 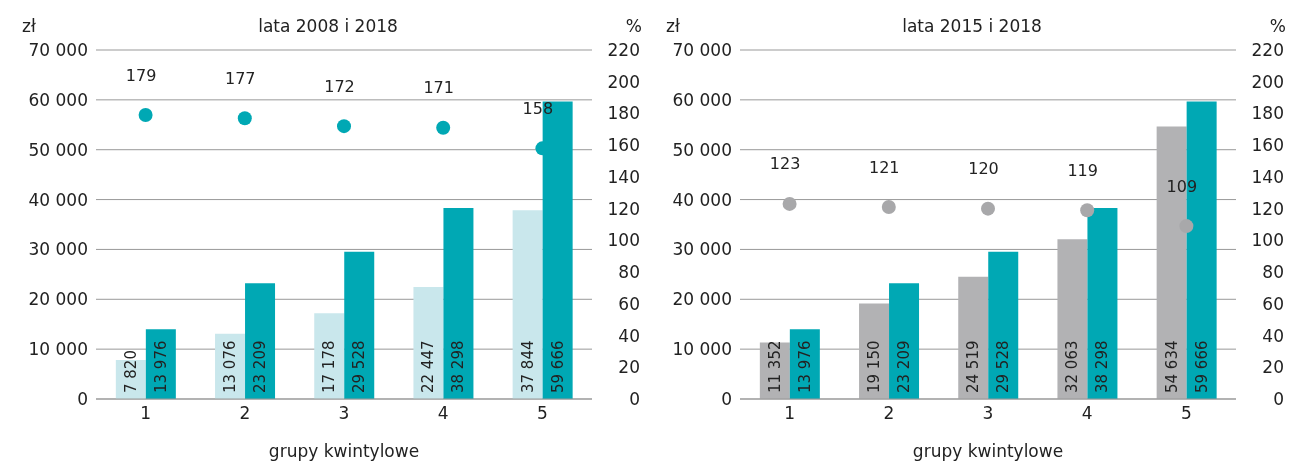 What do you see at coordinates (1102, 366) in the screenshot?
I see `data-label: 38 298` at bounding box center [1102, 366].